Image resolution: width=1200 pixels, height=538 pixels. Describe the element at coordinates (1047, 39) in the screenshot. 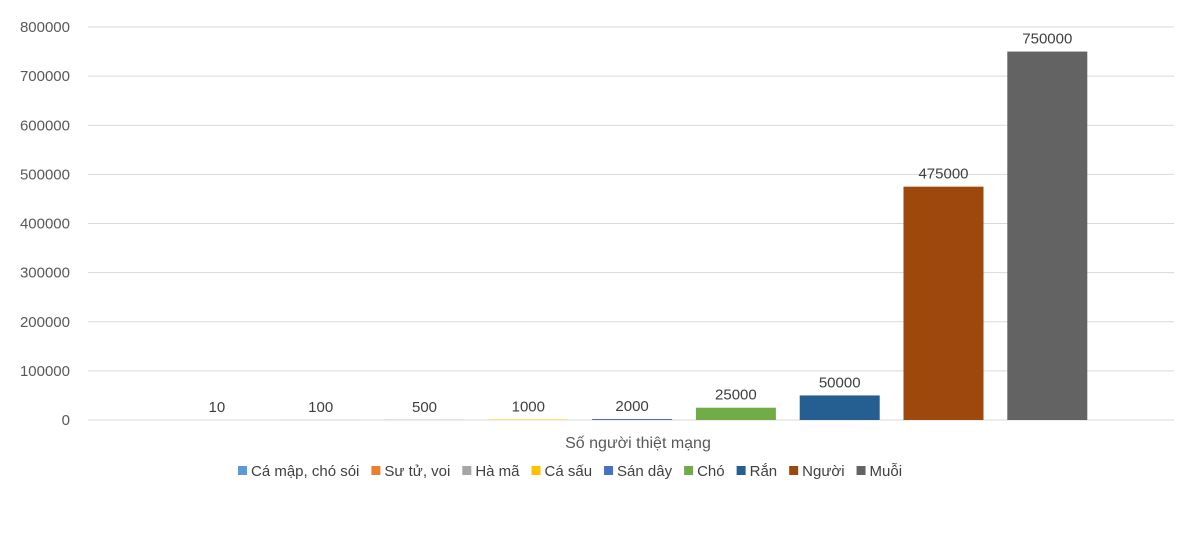

I see `data-label: 750000` at that location.